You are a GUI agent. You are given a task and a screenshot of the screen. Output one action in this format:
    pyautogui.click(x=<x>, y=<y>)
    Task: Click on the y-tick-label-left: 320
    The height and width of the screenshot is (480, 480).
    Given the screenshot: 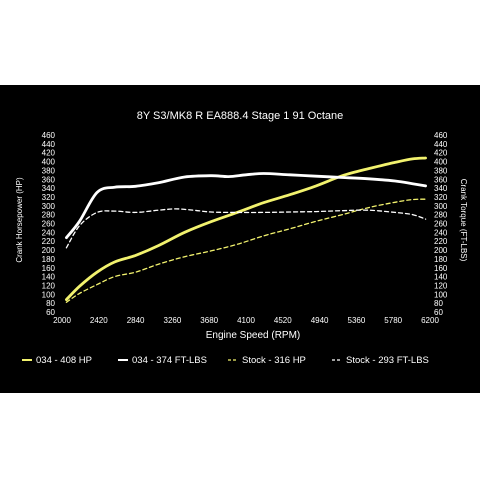 What is the action you would take?
    pyautogui.click(x=49, y=197)
    